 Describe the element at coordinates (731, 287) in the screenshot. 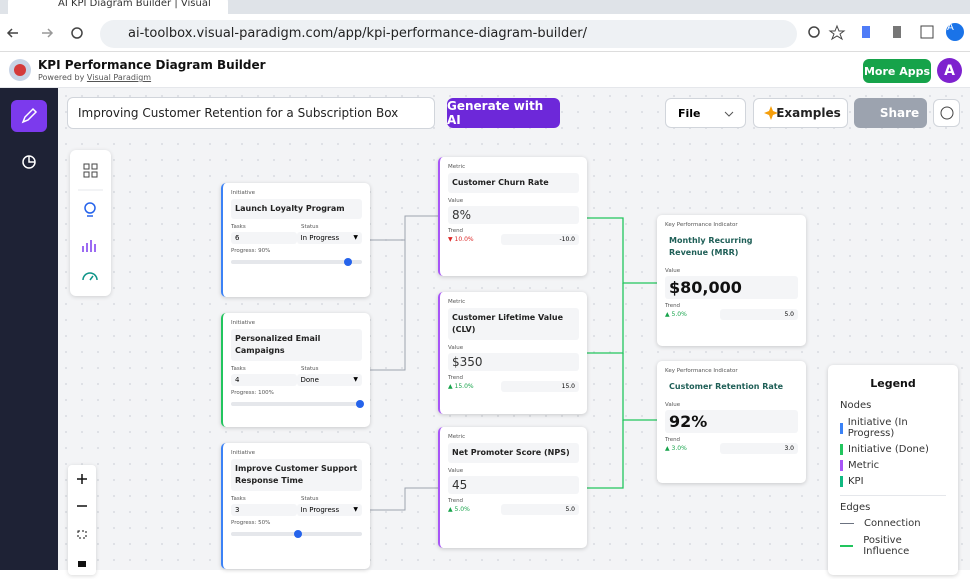

I see `node-value: $80,000` at that location.